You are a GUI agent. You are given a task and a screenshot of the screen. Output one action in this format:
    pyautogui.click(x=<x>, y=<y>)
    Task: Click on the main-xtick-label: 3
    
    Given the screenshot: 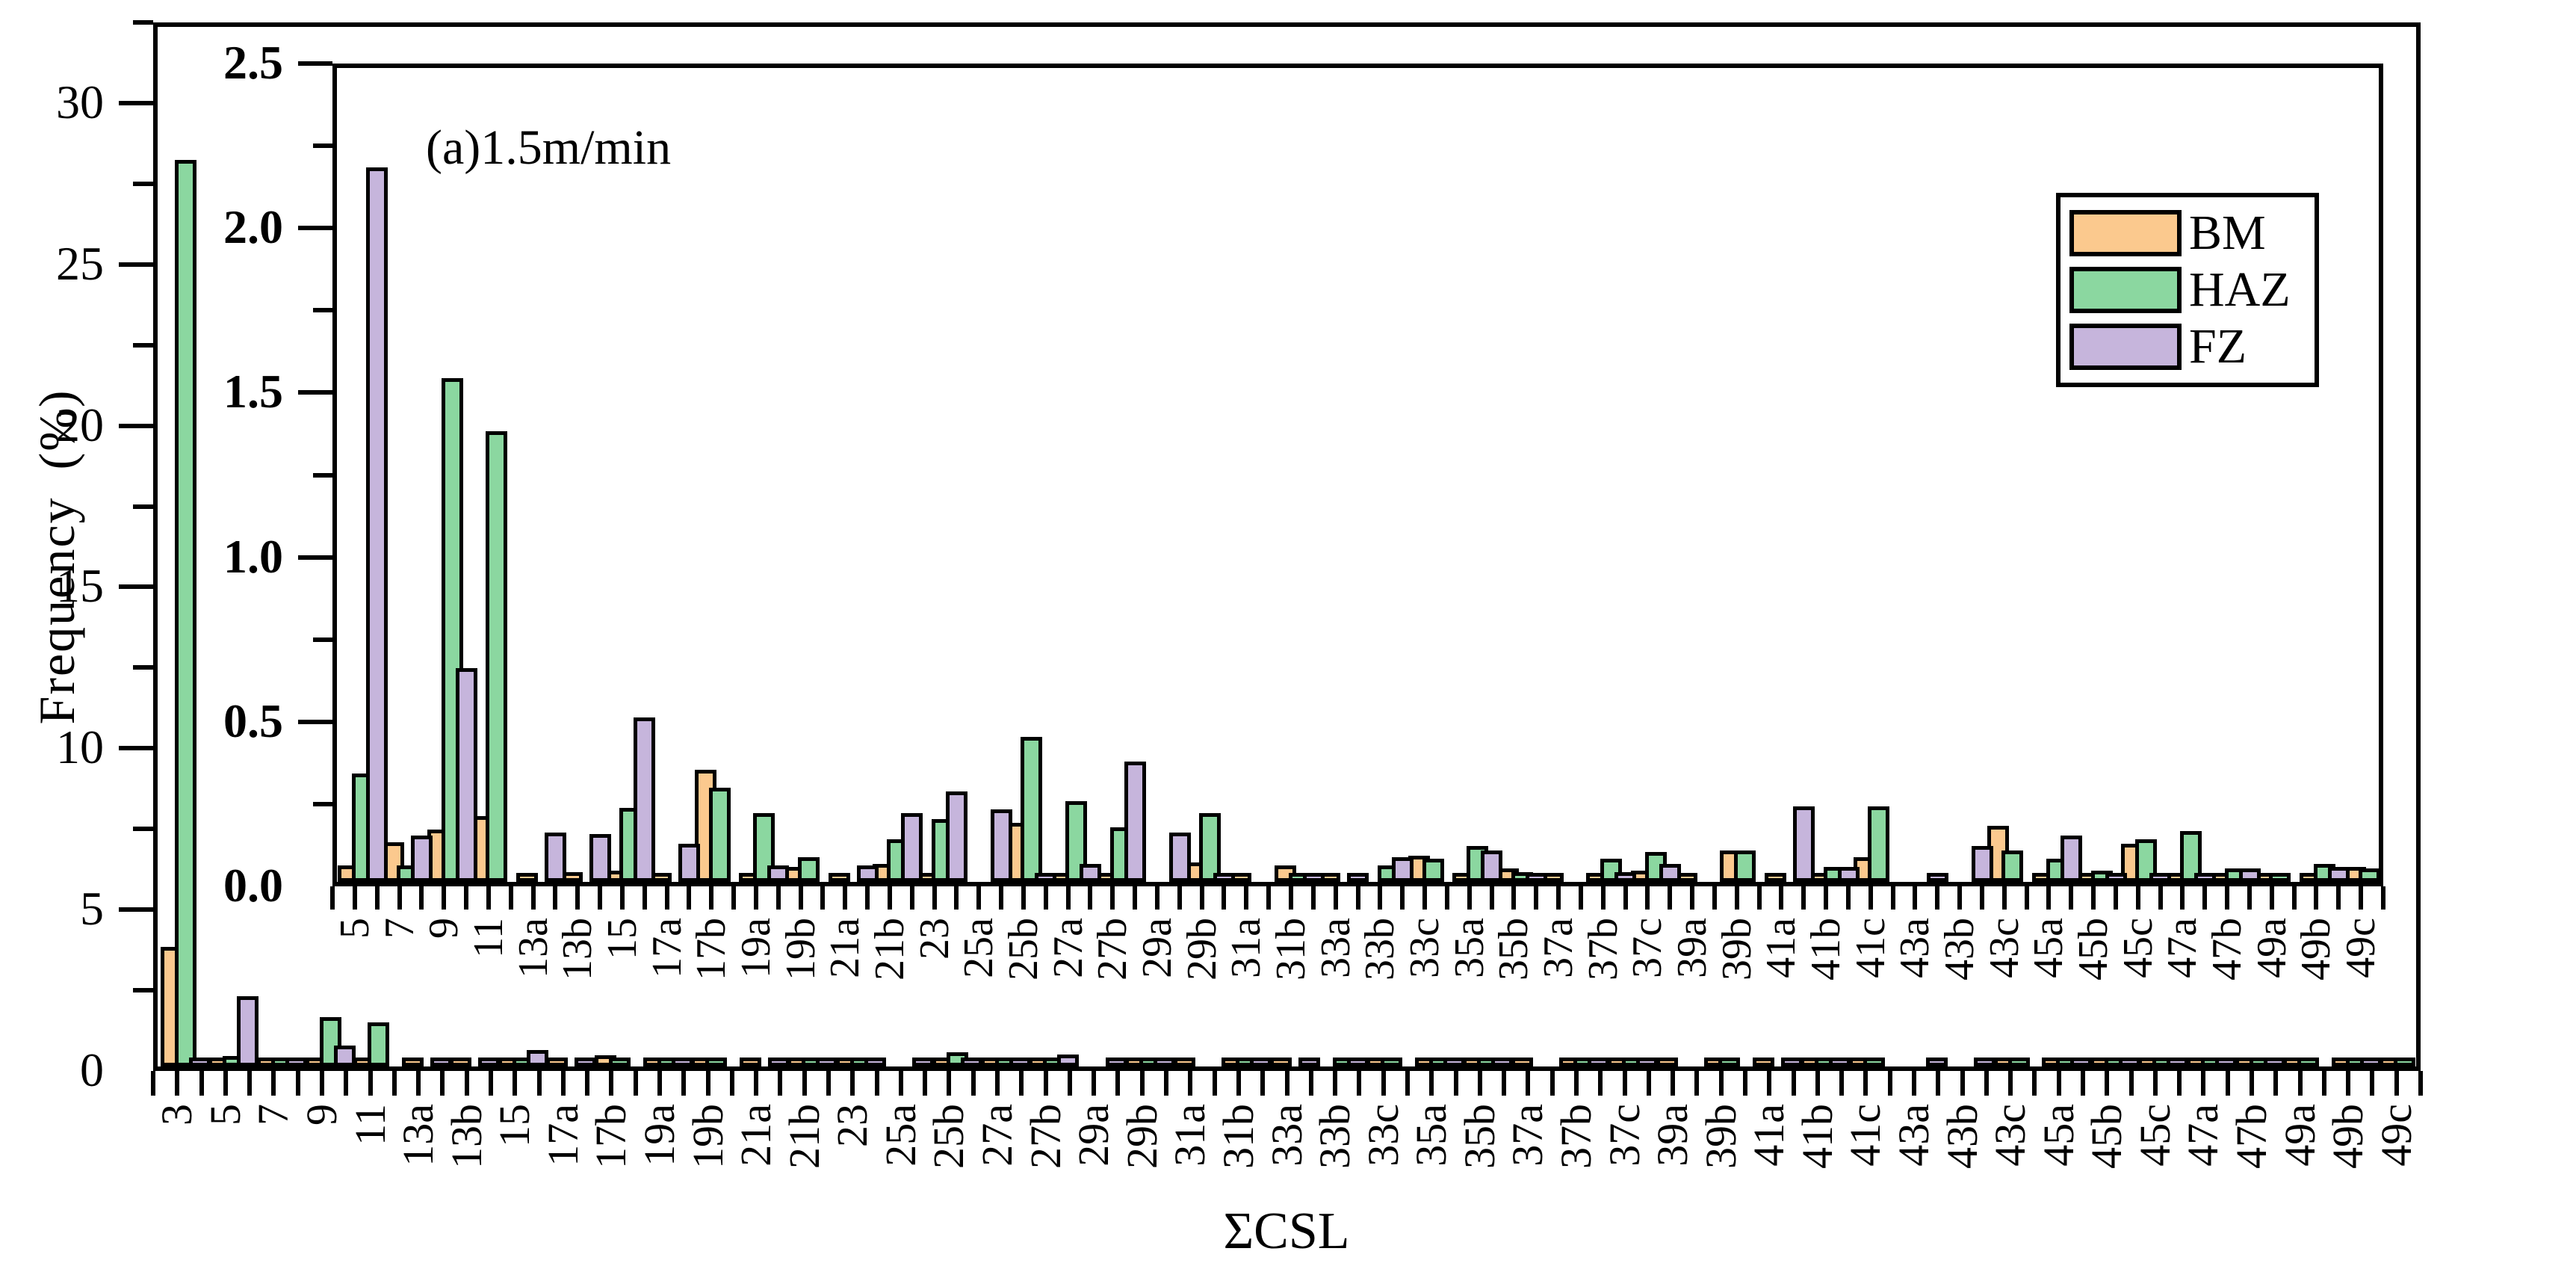 What is the action you would take?
    pyautogui.click(x=177, y=1115)
    